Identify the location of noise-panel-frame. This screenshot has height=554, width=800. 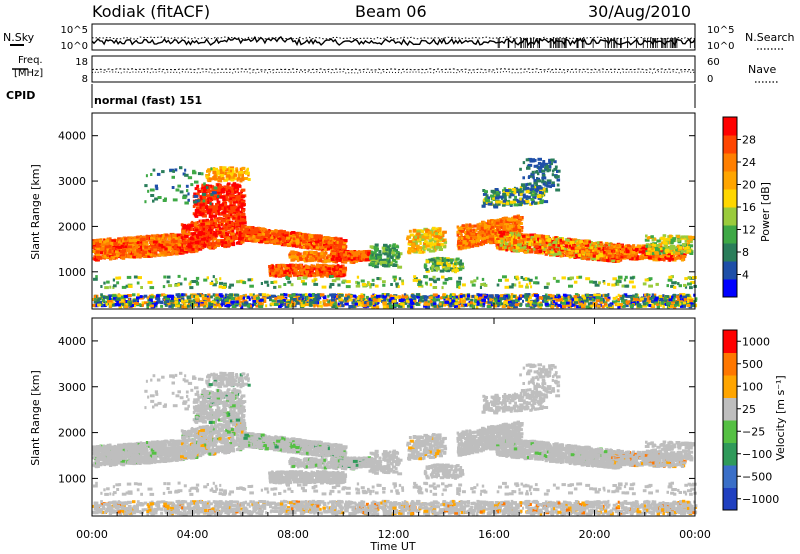
(393, 37).